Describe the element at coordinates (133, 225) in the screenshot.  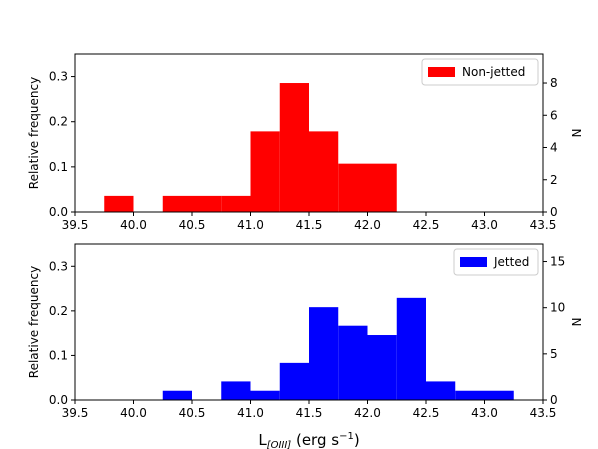
I see `top-x-tick-label: 40.0` at that location.